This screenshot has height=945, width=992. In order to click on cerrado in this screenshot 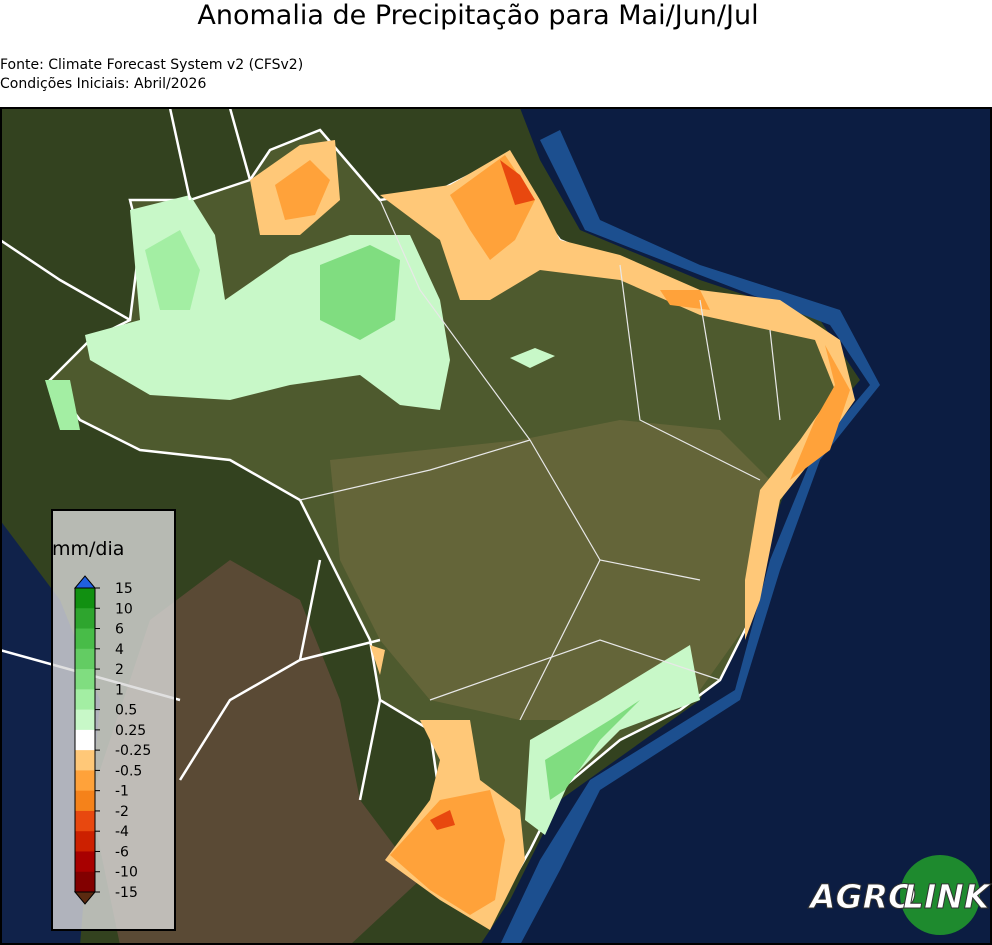, I will do `click(550, 570)`.